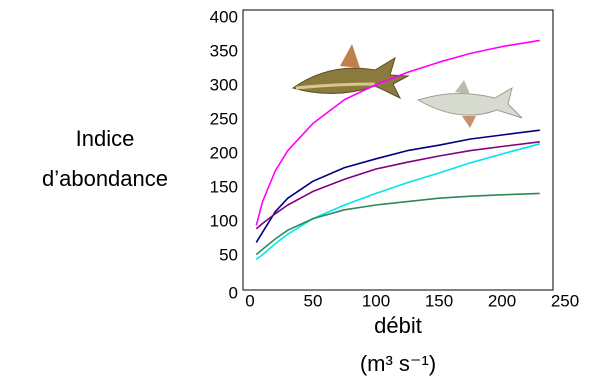  What do you see at coordinates (398, 363) in the screenshot?
I see `x-axis-unit: (m³ s⁻¹)` at bounding box center [398, 363].